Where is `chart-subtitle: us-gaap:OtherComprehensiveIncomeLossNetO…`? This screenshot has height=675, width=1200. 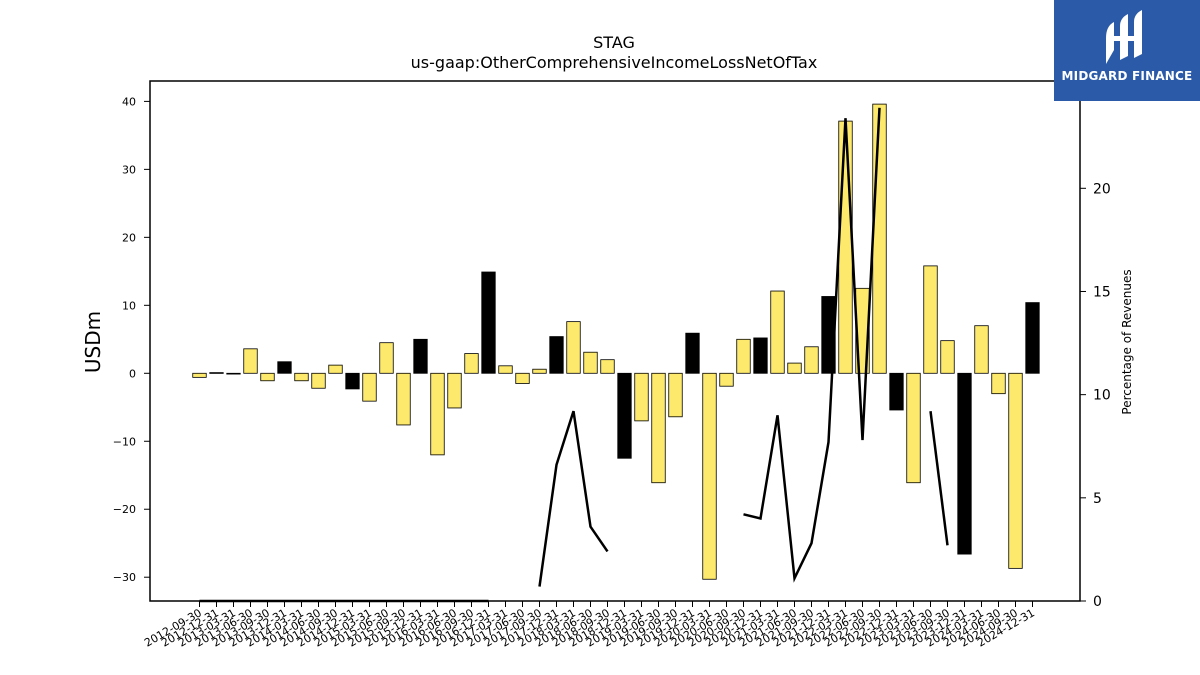
chart-subtitle: us-gaap:OtherComprehensiveIncomeLossNetO… is located at coordinates (614, 62).